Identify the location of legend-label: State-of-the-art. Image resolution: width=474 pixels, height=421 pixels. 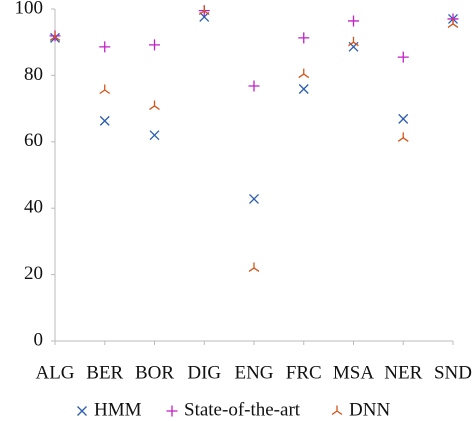
(242, 409).